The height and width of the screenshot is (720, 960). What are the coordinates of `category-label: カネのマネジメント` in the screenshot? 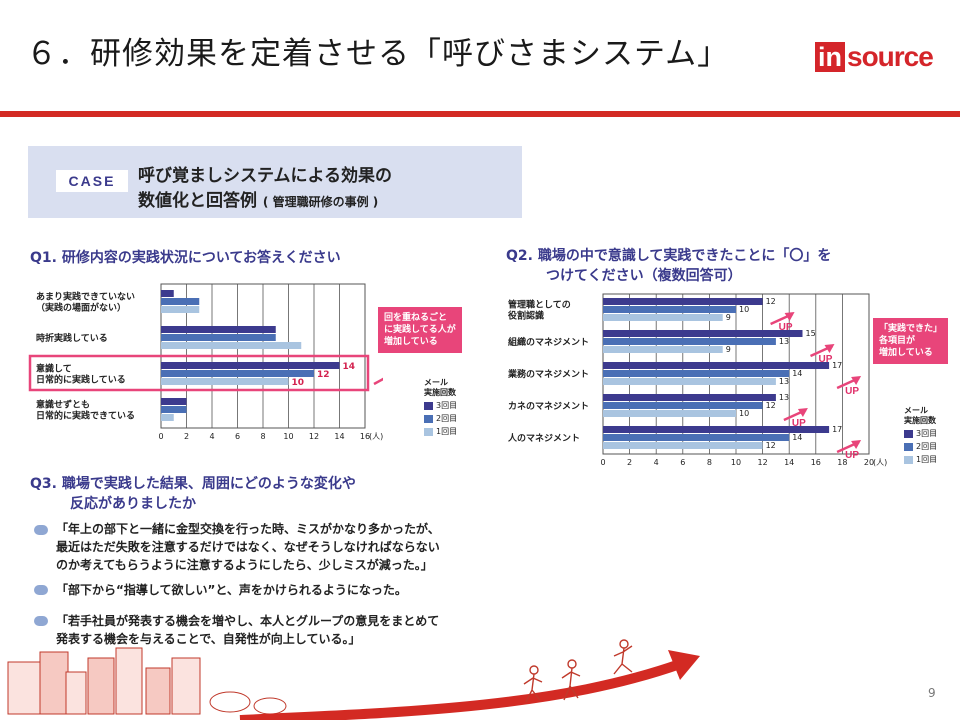 It's located at (548, 406).